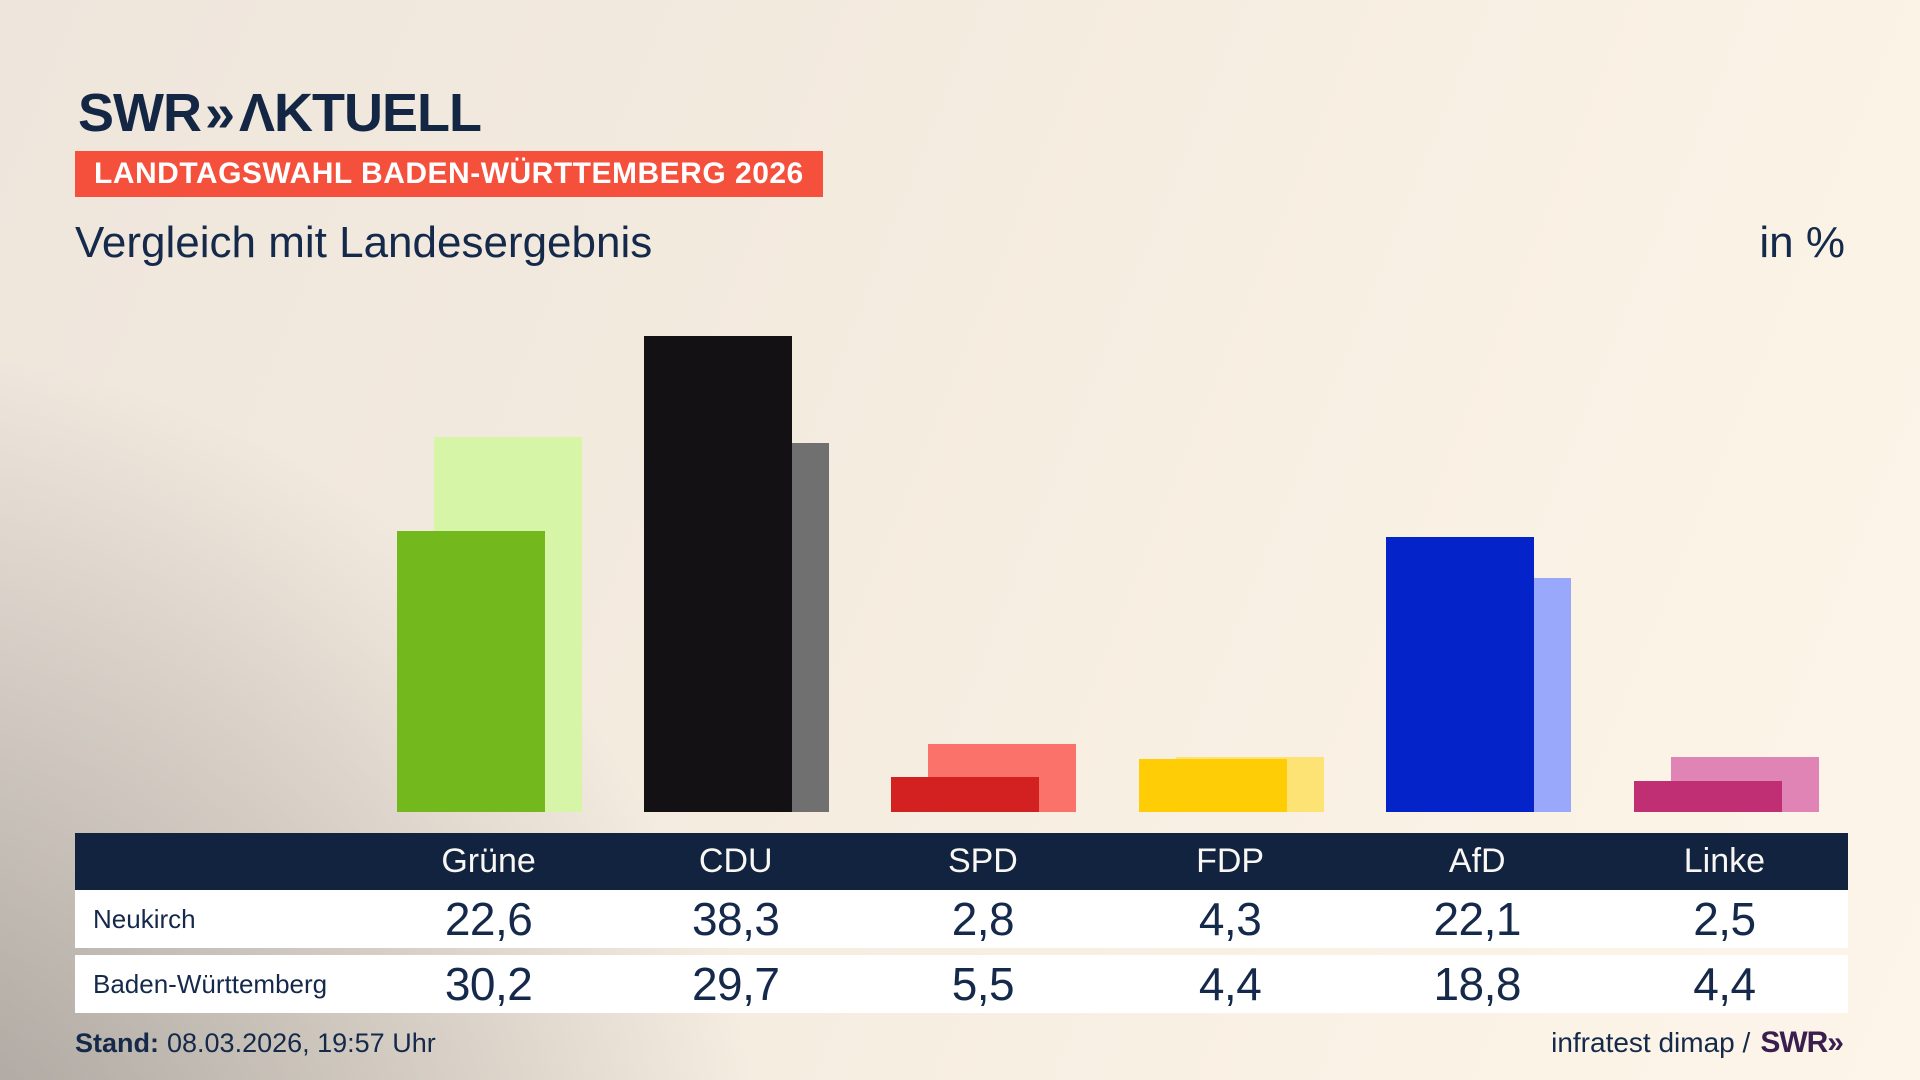 The height and width of the screenshot is (1080, 1920). Describe the element at coordinates (735, 919) in the screenshot. I see `value-cell: 38,3` at that location.